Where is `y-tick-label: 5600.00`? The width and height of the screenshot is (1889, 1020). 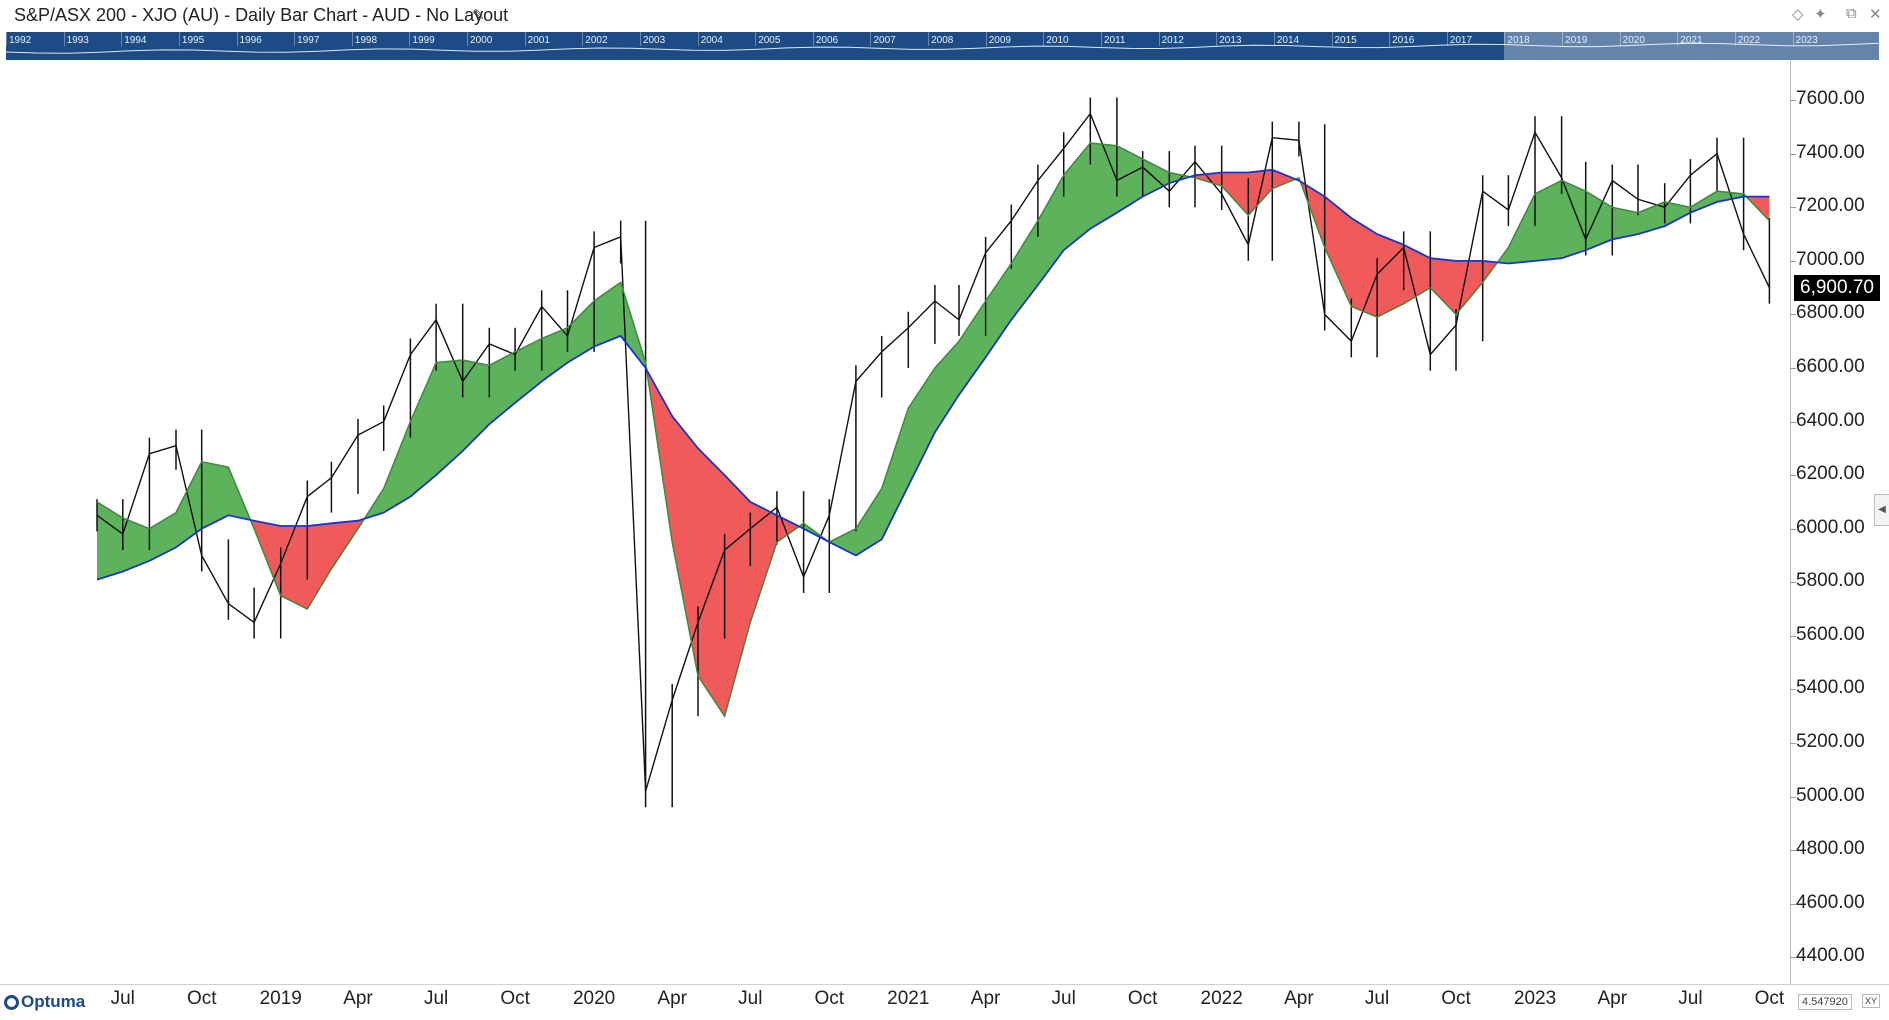 y-tick-label: 5600.00 is located at coordinates (1830, 634).